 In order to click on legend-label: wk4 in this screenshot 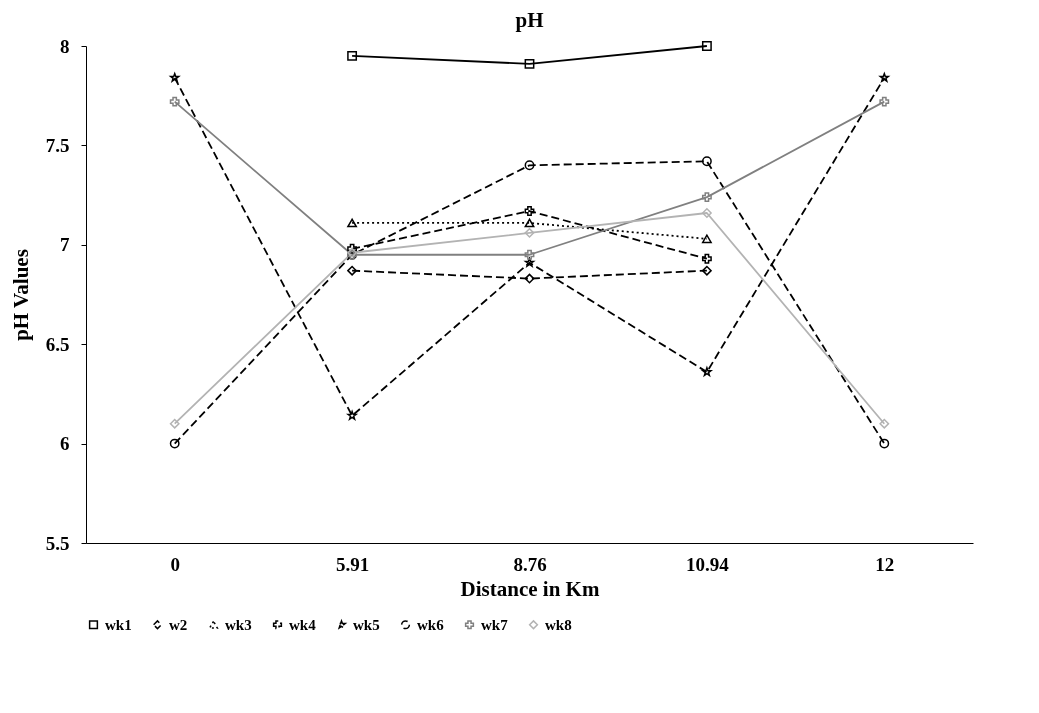, I will do `click(303, 624)`.